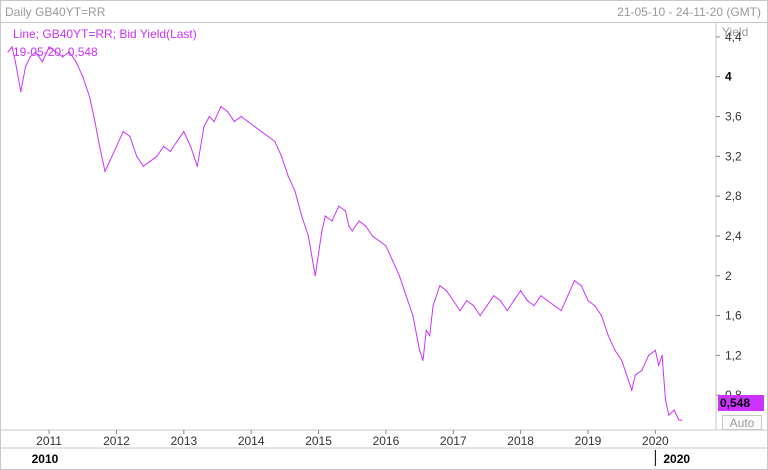  Describe the element at coordinates (742, 422) in the screenshot. I see `auto-scale-button: Auto` at that location.